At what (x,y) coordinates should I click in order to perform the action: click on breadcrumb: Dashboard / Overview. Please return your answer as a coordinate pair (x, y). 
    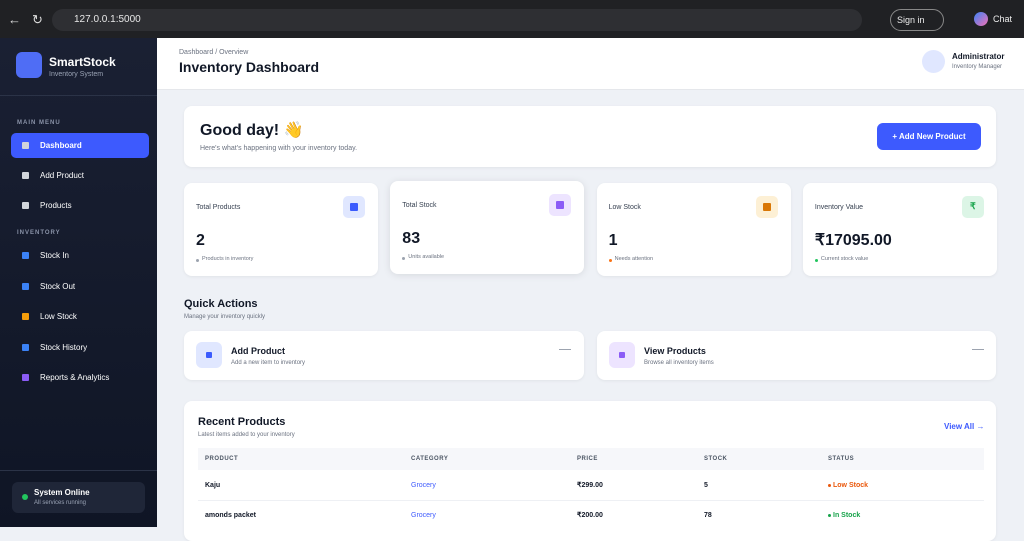
    Looking at the image, I should click on (214, 52).